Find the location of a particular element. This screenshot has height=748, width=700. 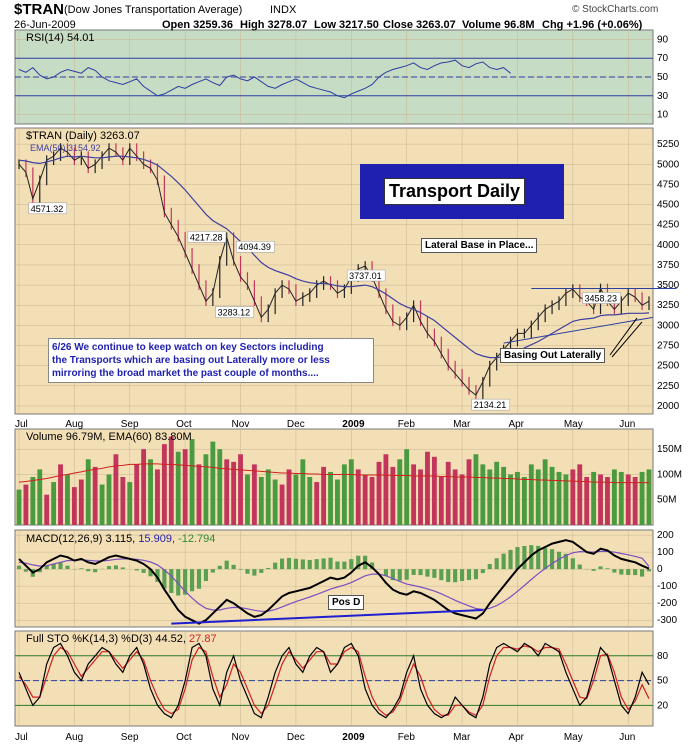

support-line is located at coordinates (578, 330).